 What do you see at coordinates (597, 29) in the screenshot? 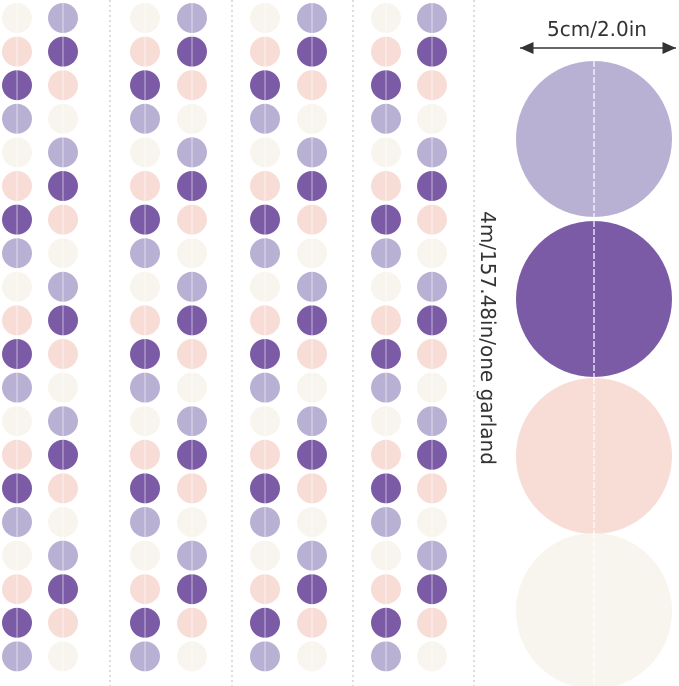
I see `width-label: 5cm/2.0in` at bounding box center [597, 29].